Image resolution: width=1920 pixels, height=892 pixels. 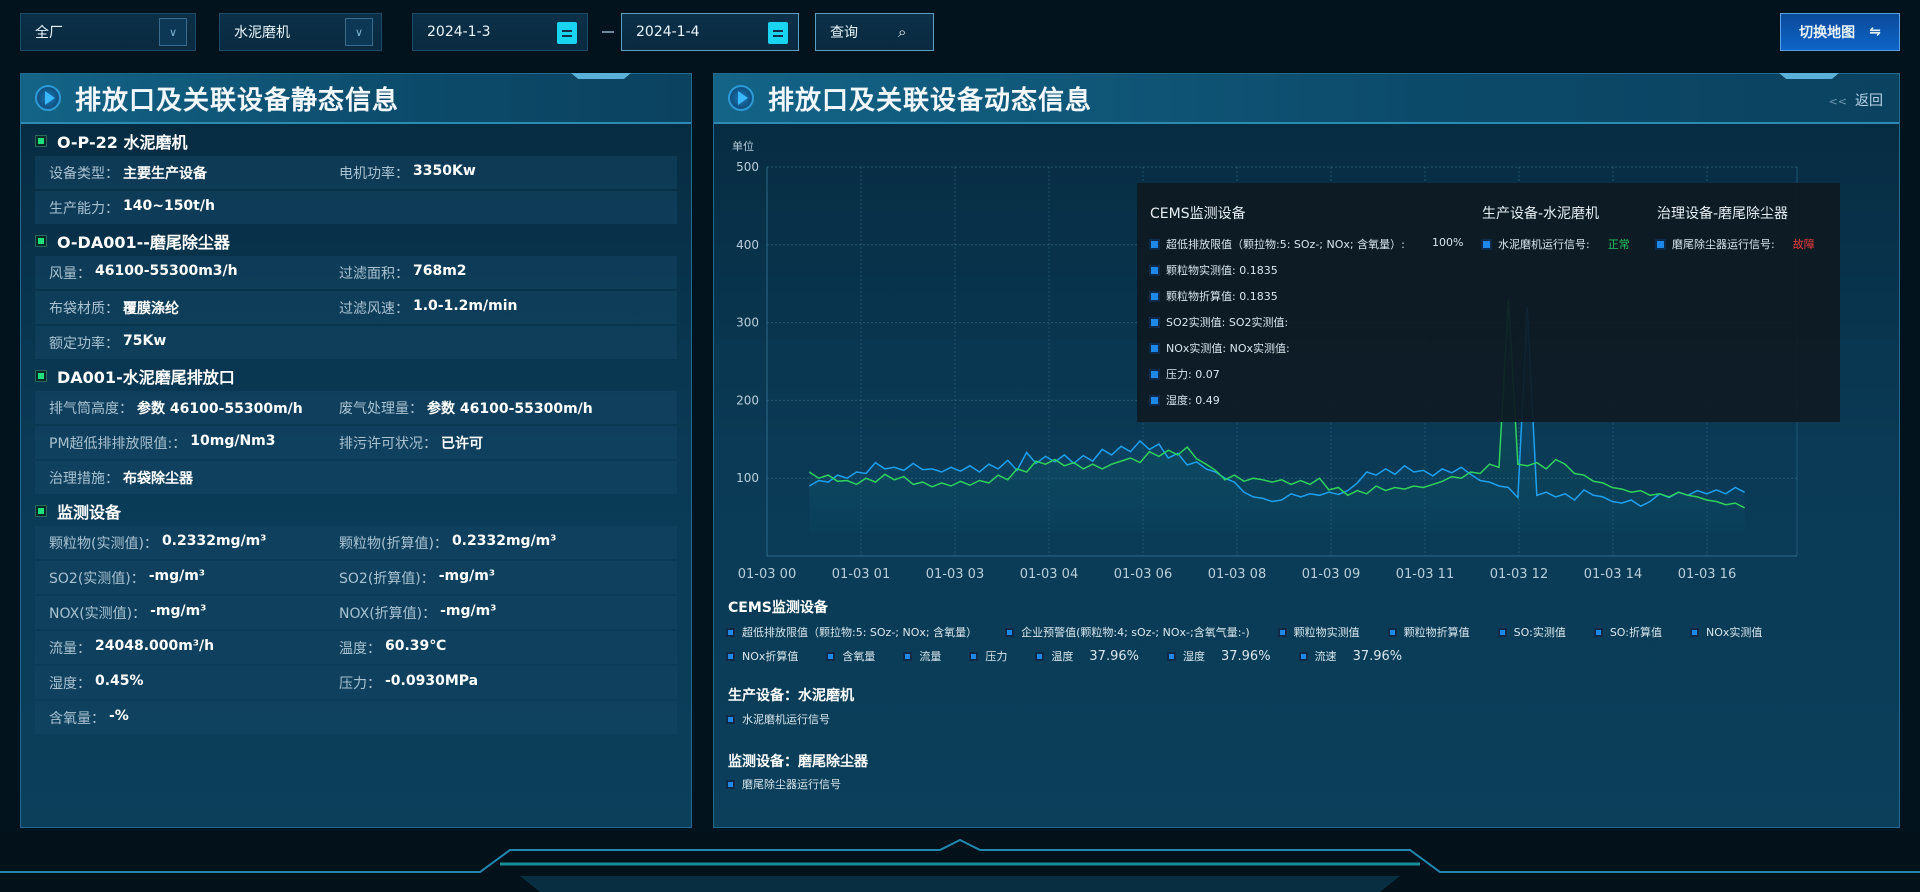 What do you see at coordinates (49, 33) in the screenshot?
I see `factory-select-value: 全厂` at bounding box center [49, 33].